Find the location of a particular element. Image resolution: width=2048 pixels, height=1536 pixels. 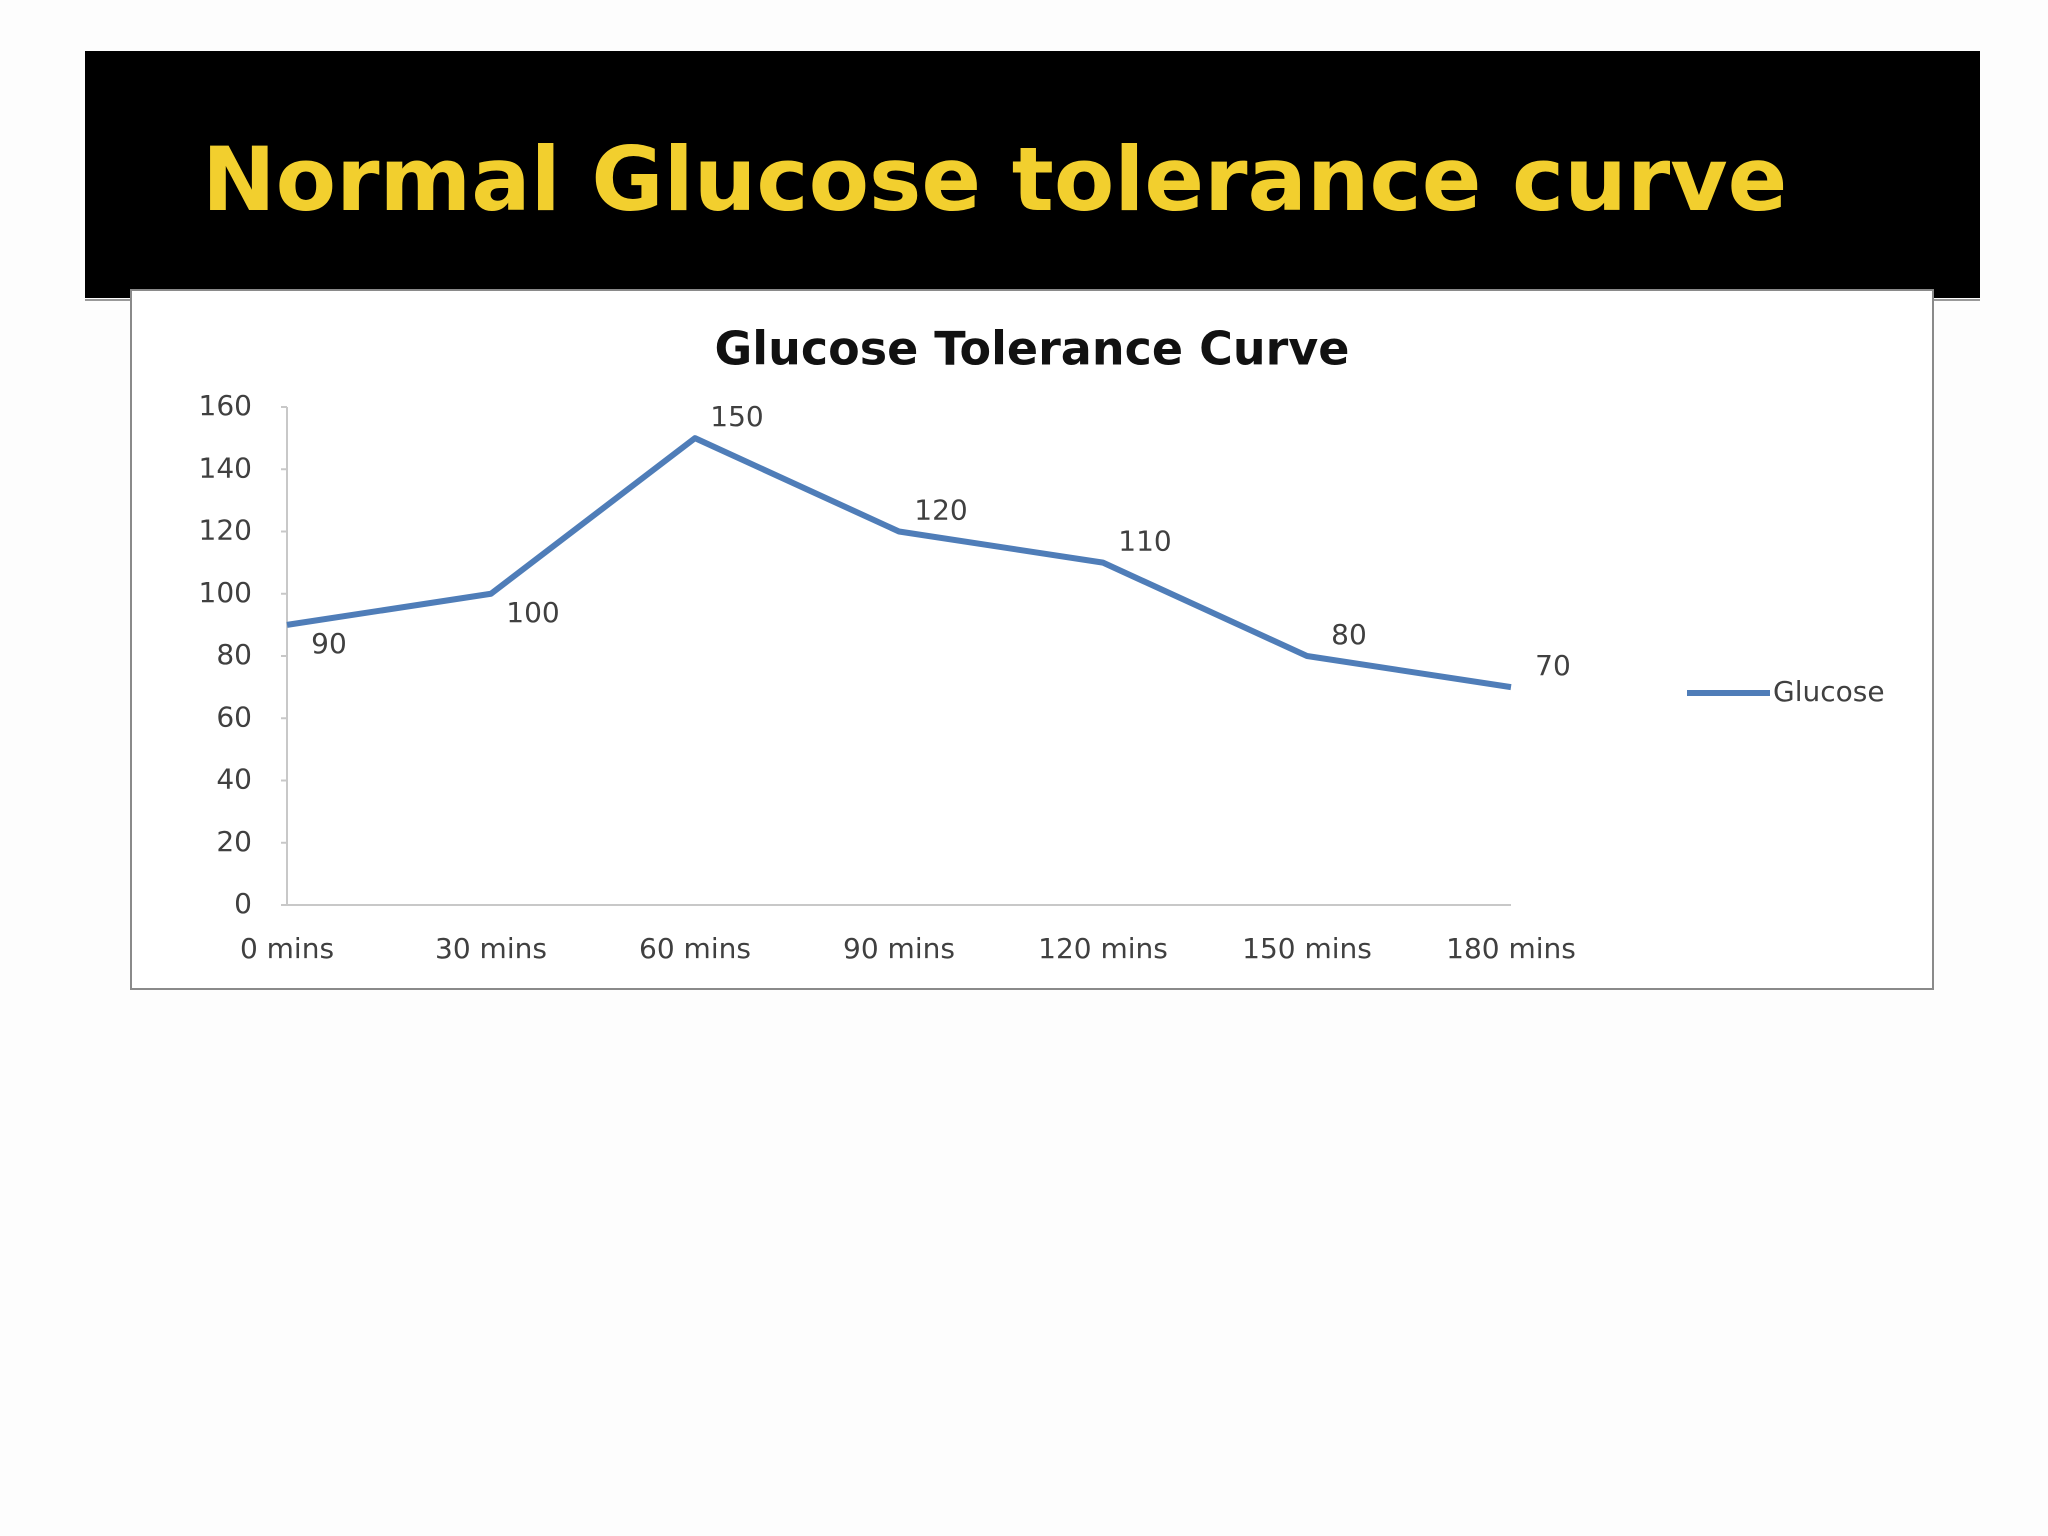

x-tick-label: 180 mins is located at coordinates (1511, 948).